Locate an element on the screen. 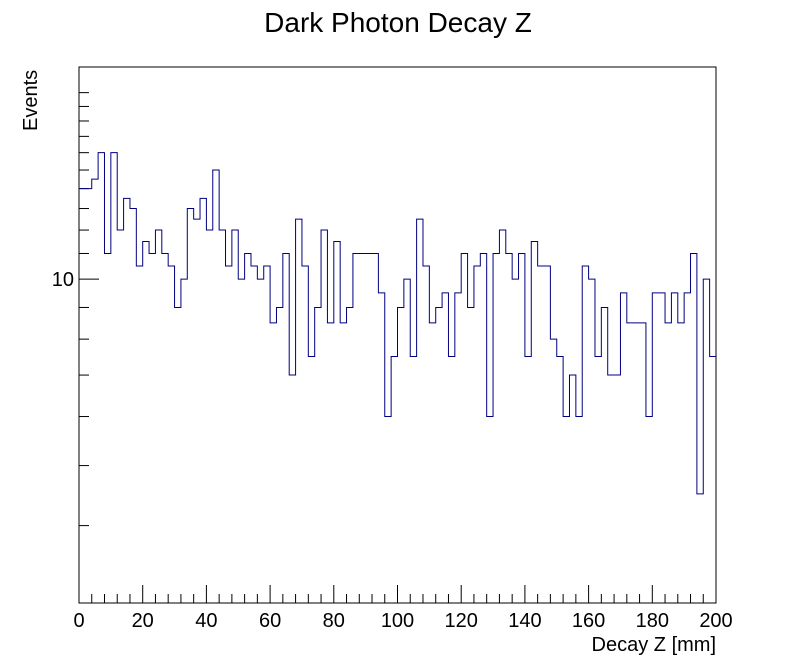 This screenshot has width=796, height=672. y-axis-ticks: 10 is located at coordinates (75, 348).